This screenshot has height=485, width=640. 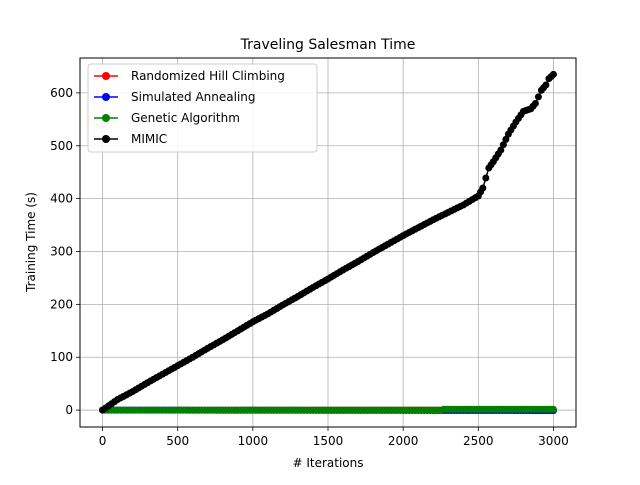 I want to click on legend-label: Randomized Hill Climbing, so click(x=208, y=76).